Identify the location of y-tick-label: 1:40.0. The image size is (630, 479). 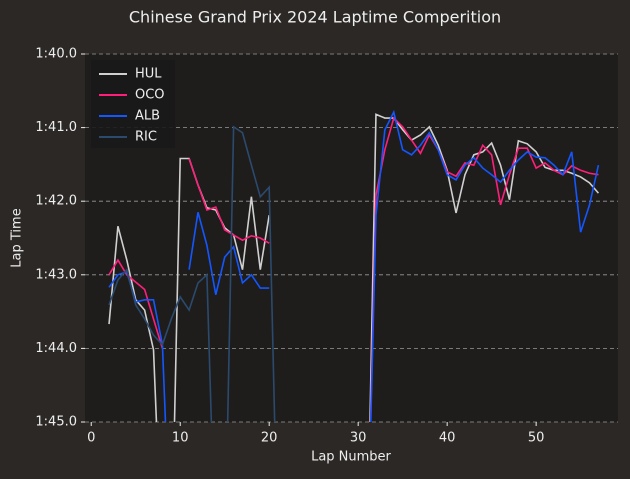
(56, 54).